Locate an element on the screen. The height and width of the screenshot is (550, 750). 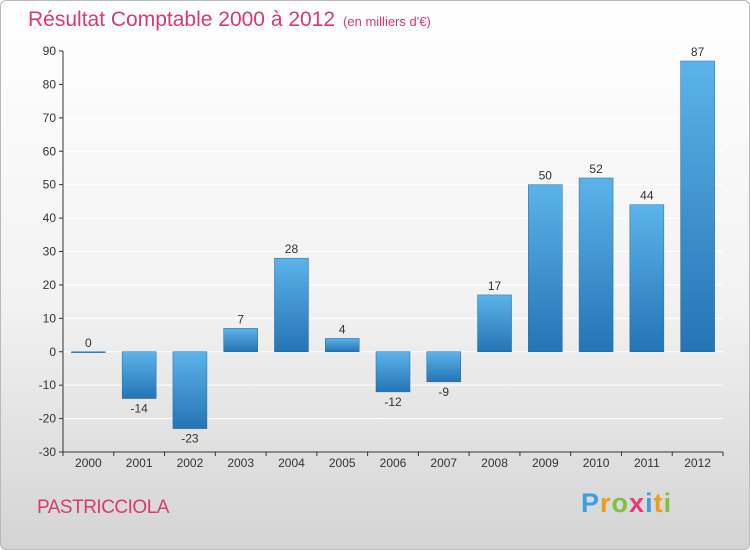
bar-2004 is located at coordinates (291, 304).